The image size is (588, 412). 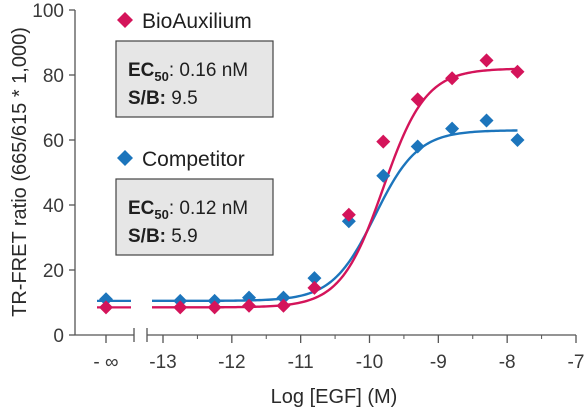 What do you see at coordinates (125, 158) in the screenshot?
I see `legend-marker-competitor` at bounding box center [125, 158].